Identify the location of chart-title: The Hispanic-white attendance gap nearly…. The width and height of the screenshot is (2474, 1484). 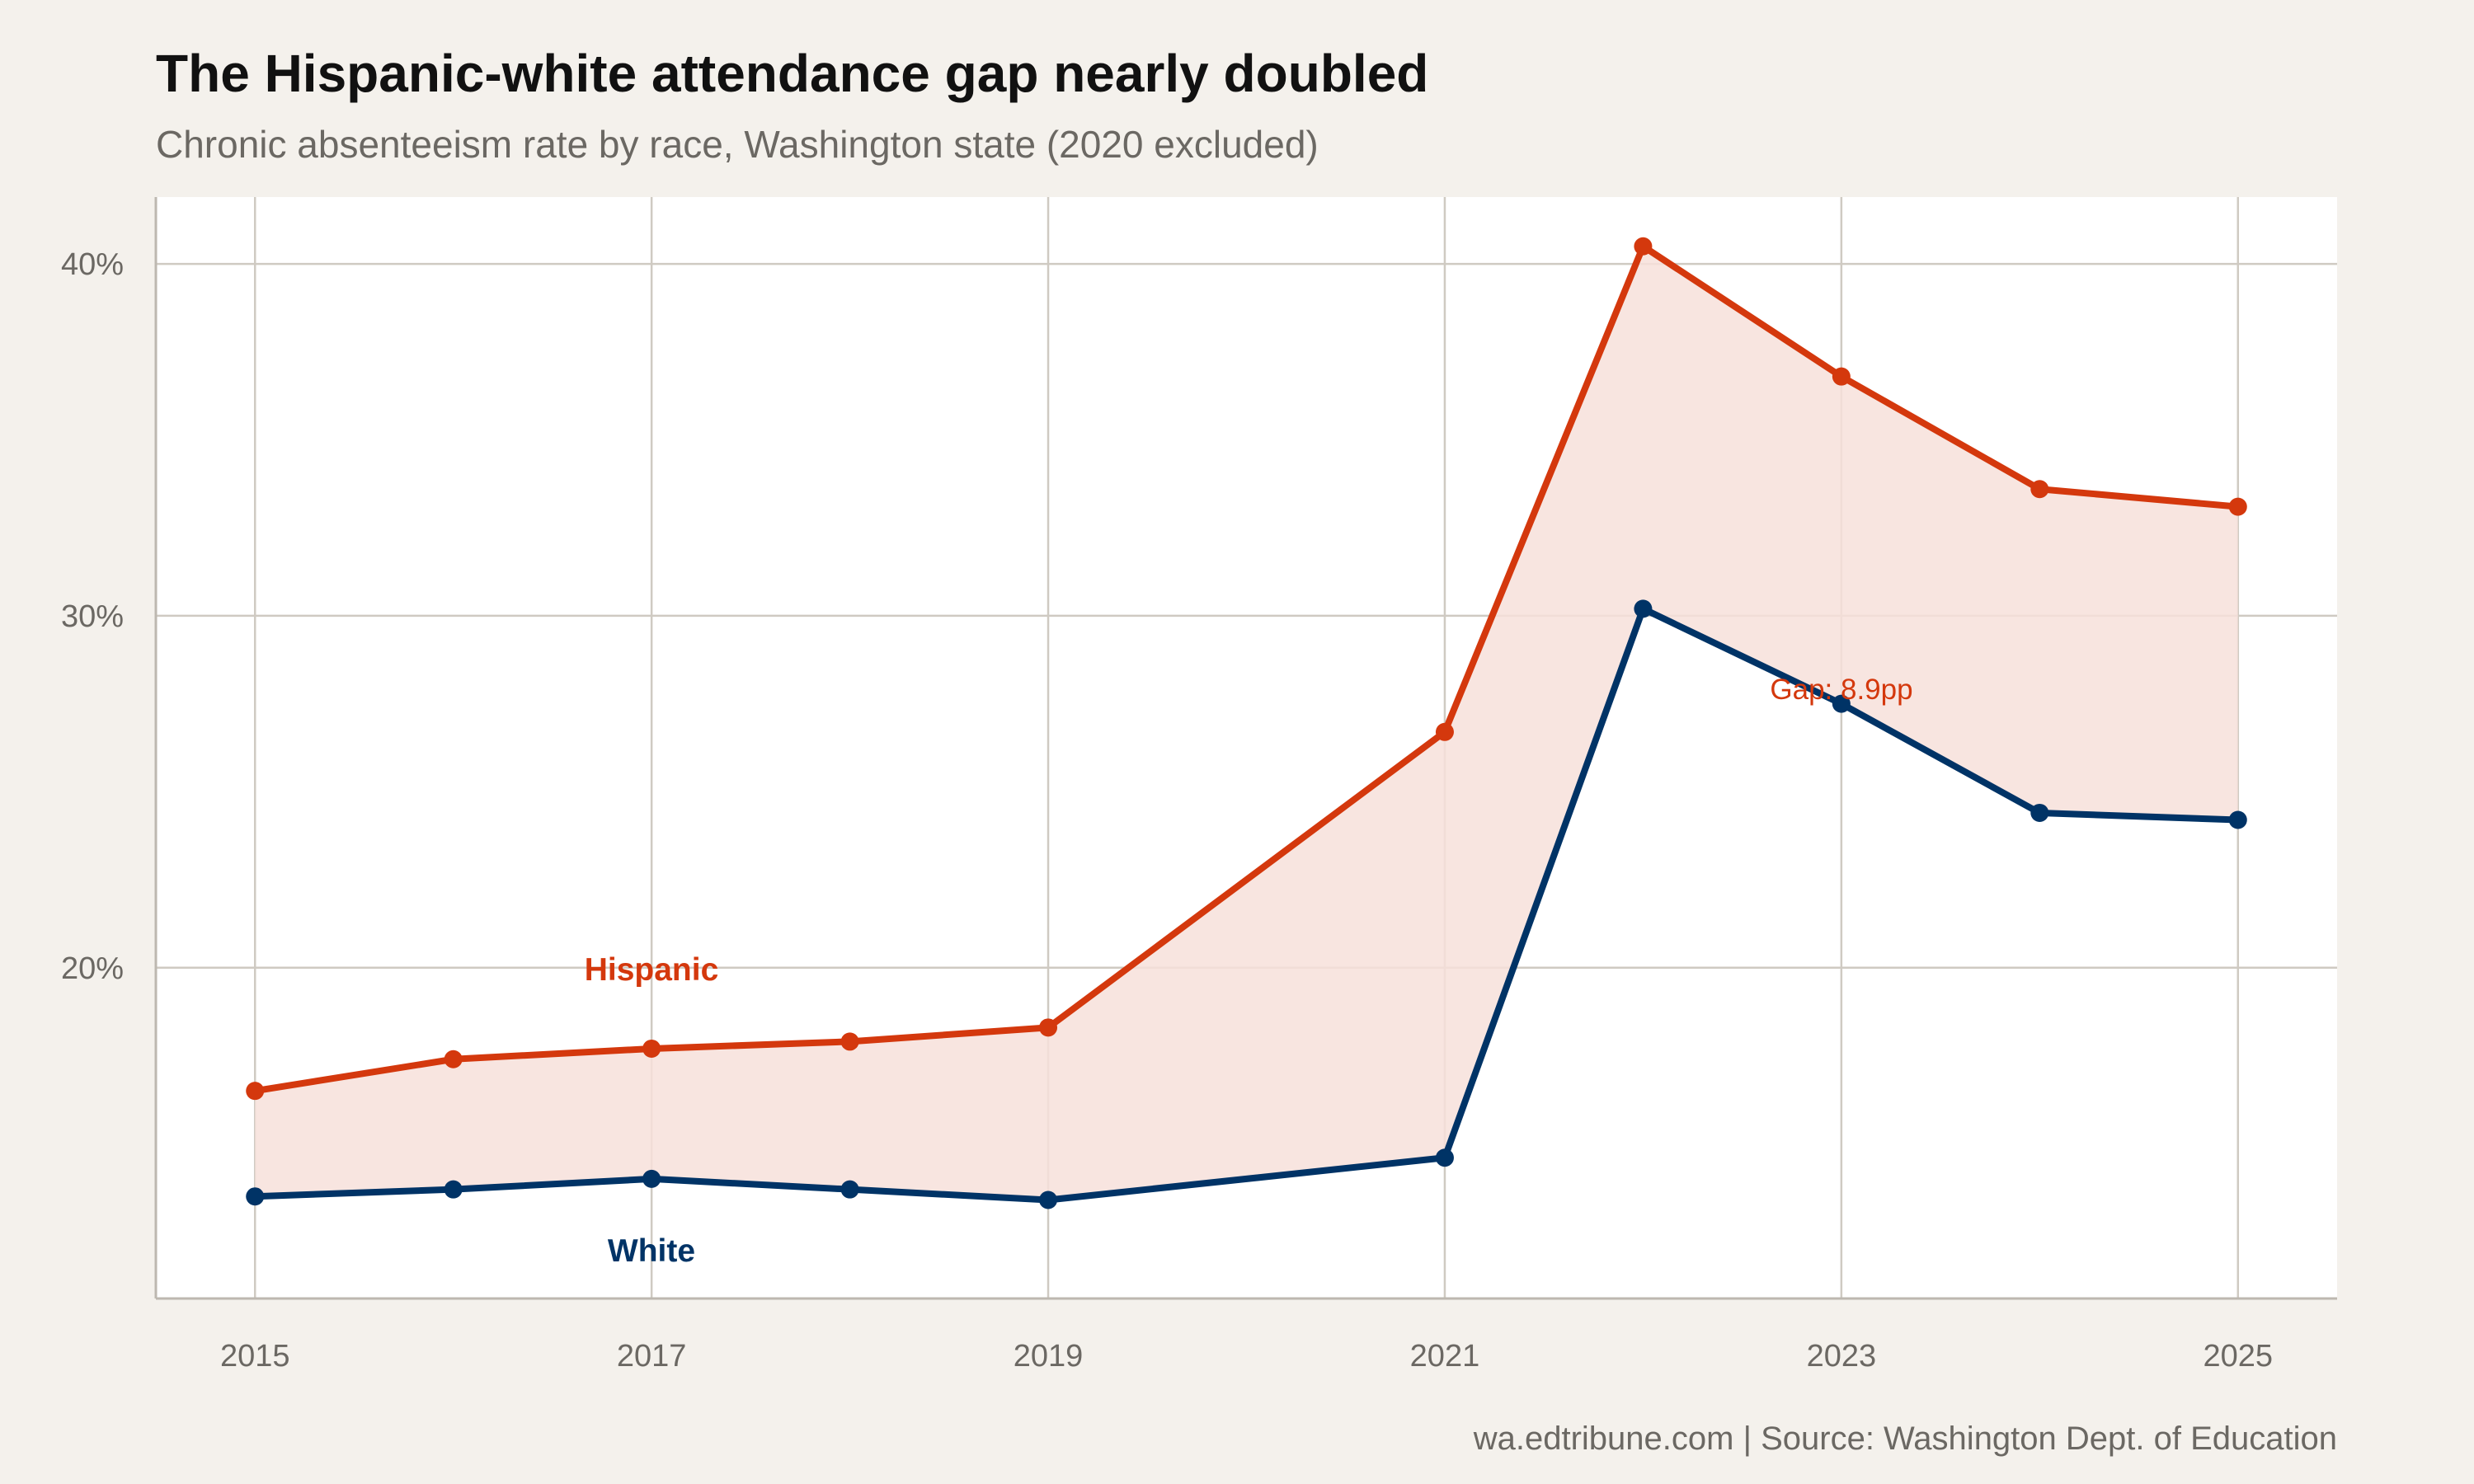
(792, 73).